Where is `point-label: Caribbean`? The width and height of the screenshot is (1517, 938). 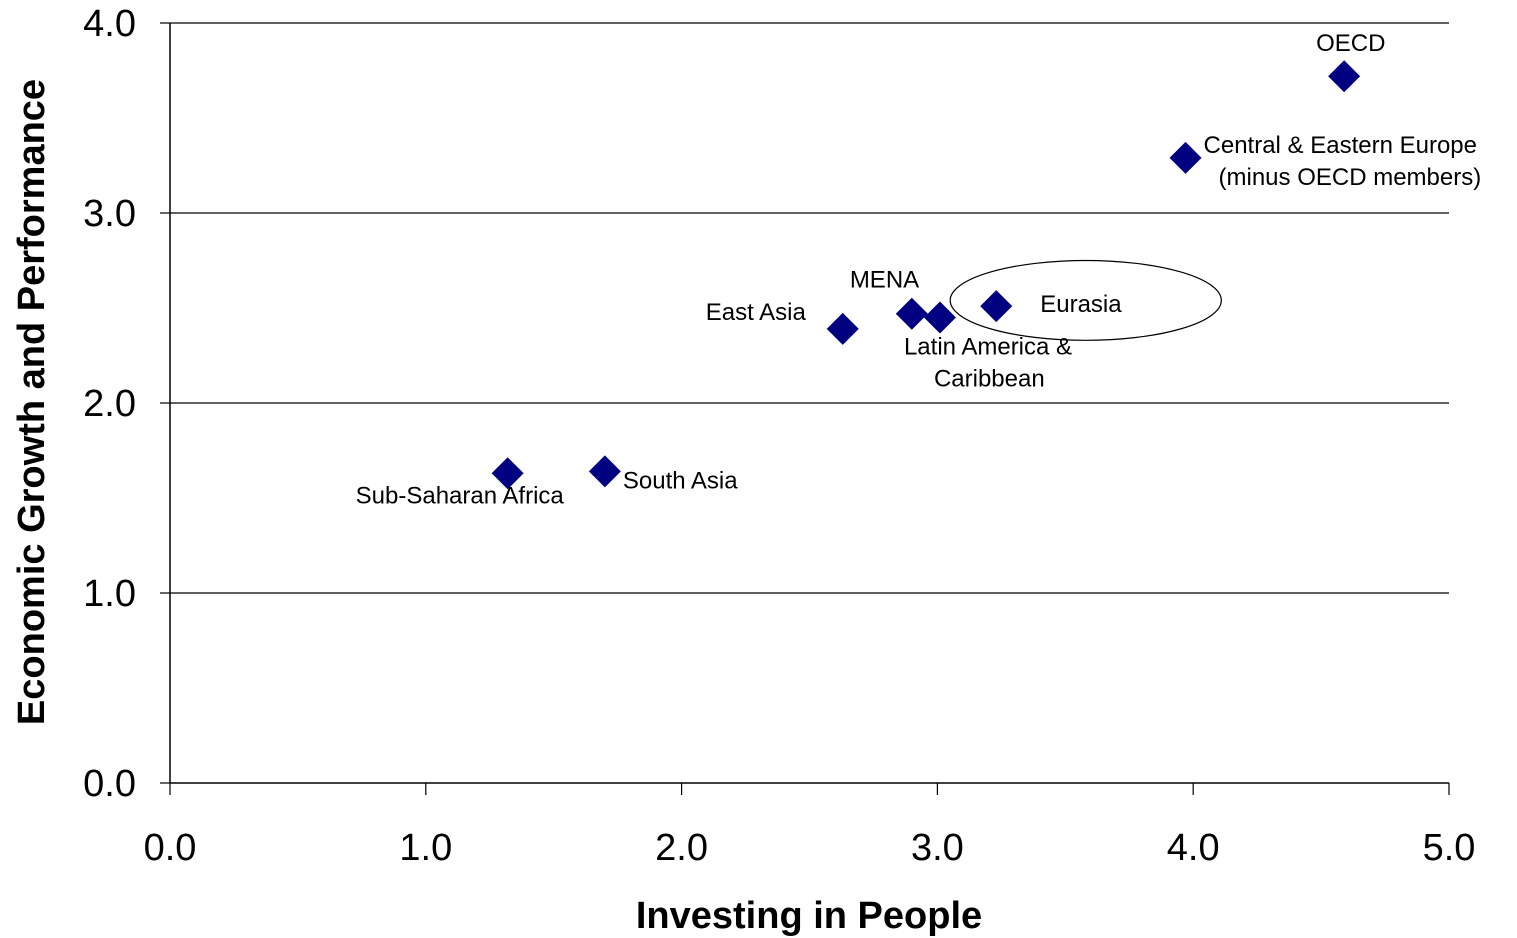
point-label: Caribbean is located at coordinates (989, 379).